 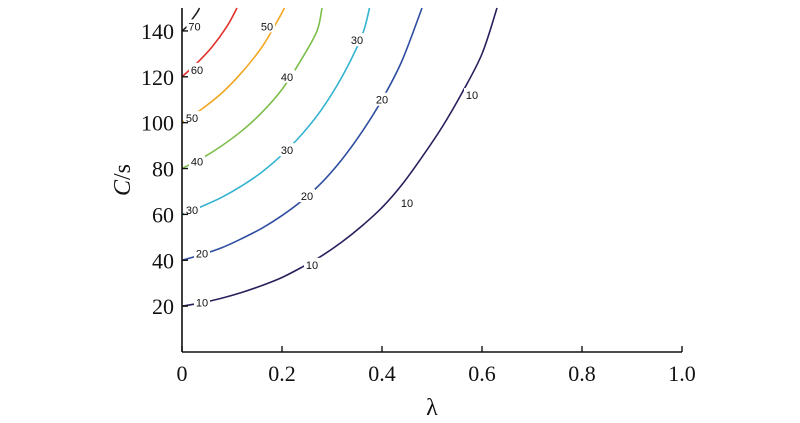 I want to click on contour-label-70: 70, so click(x=194, y=27).